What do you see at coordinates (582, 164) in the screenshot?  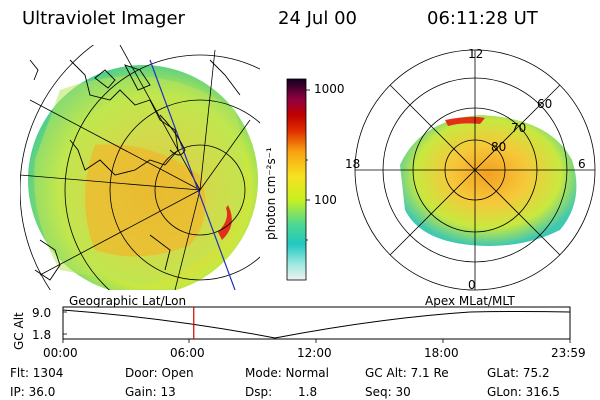 I see `mlt-label-6: 6` at bounding box center [582, 164].